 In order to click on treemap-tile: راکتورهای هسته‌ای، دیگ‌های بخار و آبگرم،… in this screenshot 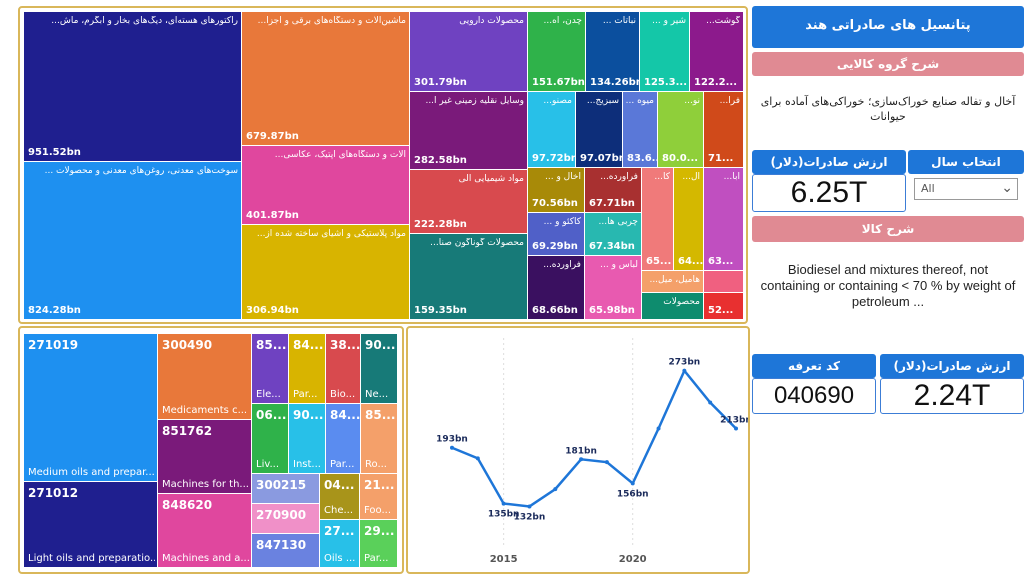, I will do `click(132, 86)`.